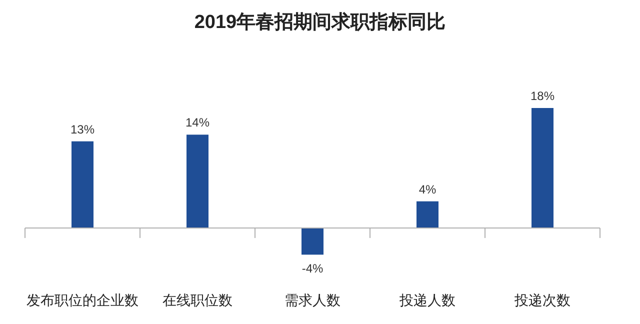  What do you see at coordinates (197, 300) in the screenshot?
I see `x-tick-label: 在线职位数` at bounding box center [197, 300].